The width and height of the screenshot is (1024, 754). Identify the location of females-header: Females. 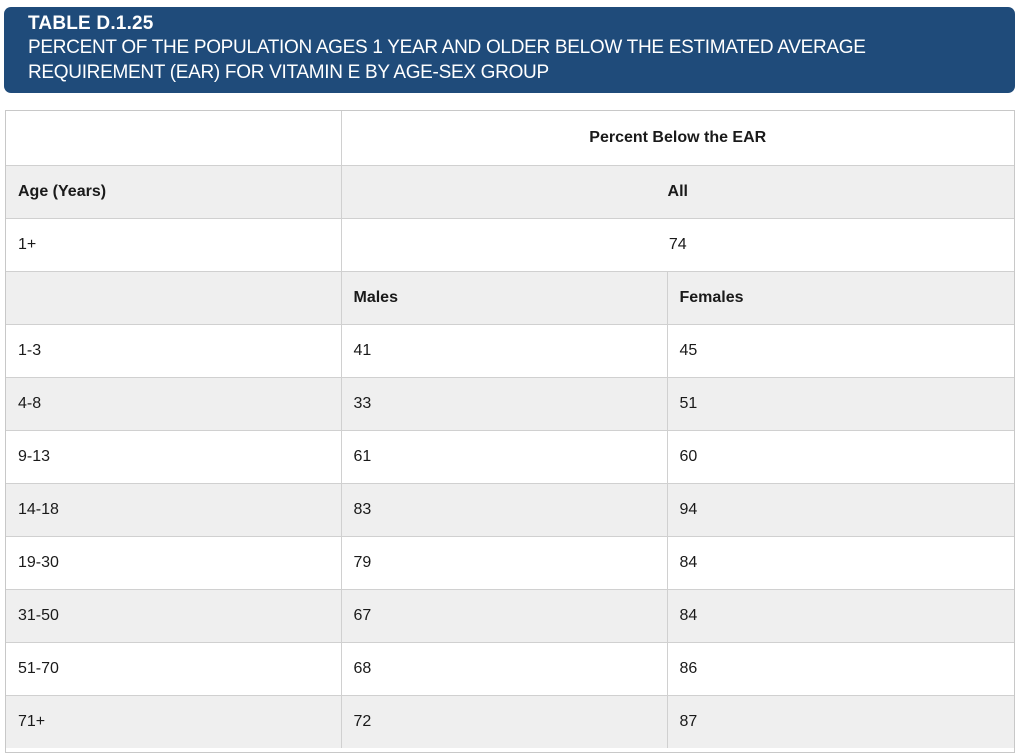
(840, 298).